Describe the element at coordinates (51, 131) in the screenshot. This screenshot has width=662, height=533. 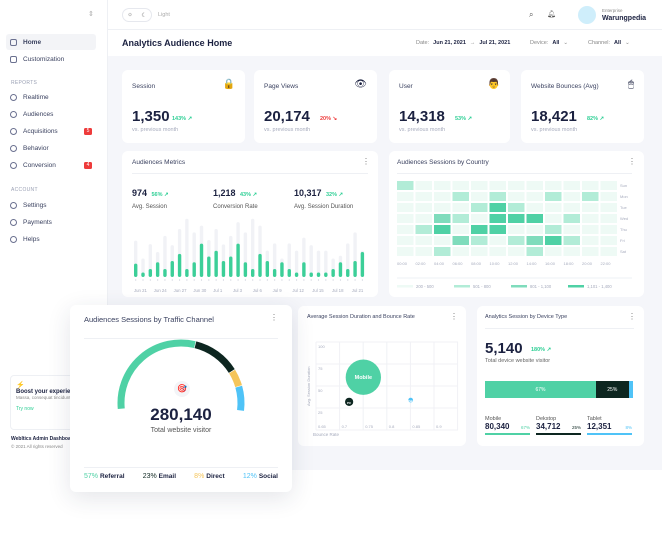
I see `sidebar-item-acquisitions: Acquisitions 5` at that location.